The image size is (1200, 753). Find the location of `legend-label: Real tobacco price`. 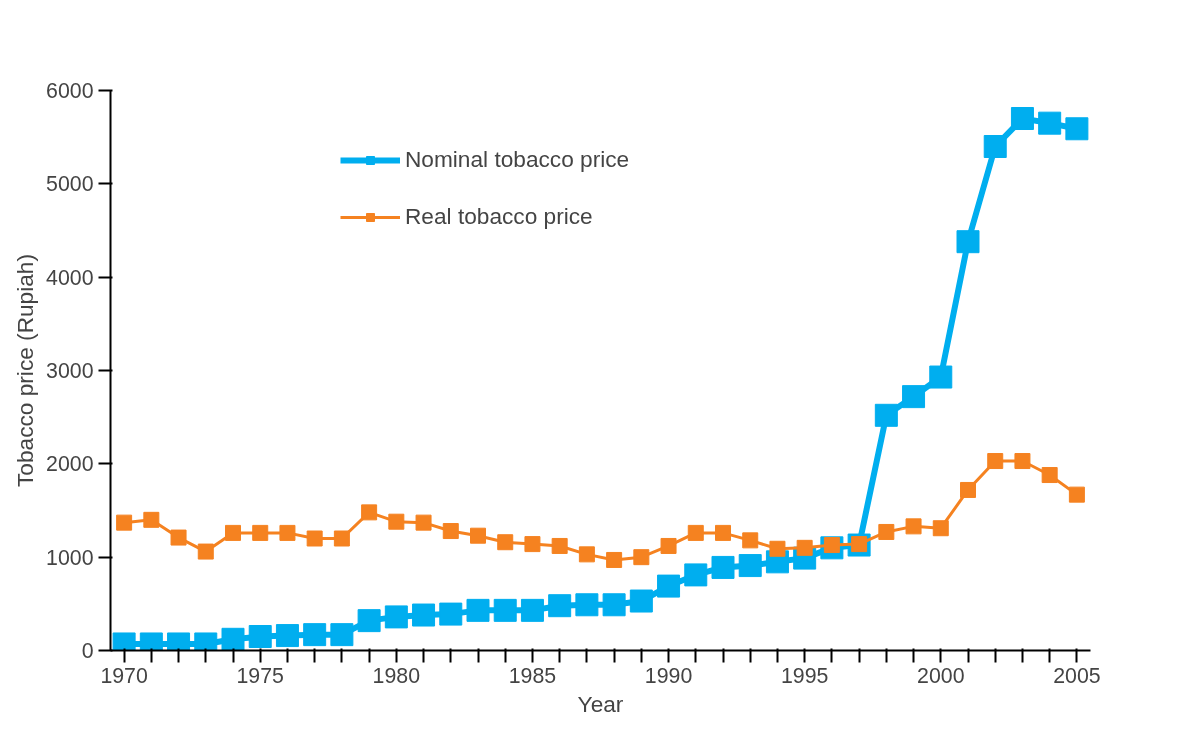

legend-label: Real tobacco price is located at coordinates (499, 216).